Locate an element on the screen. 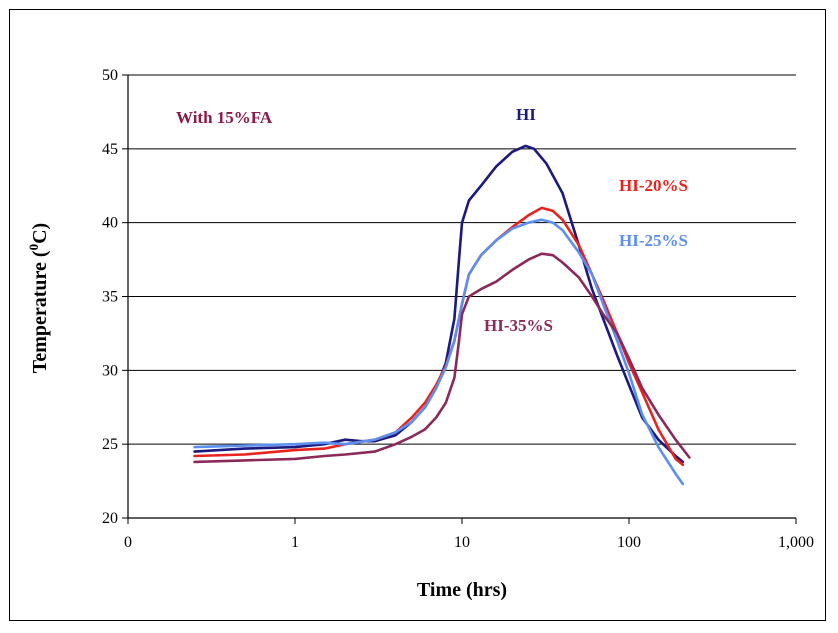 The height and width of the screenshot is (633, 838). y-tick-label-50: 50 is located at coordinates (110, 75).